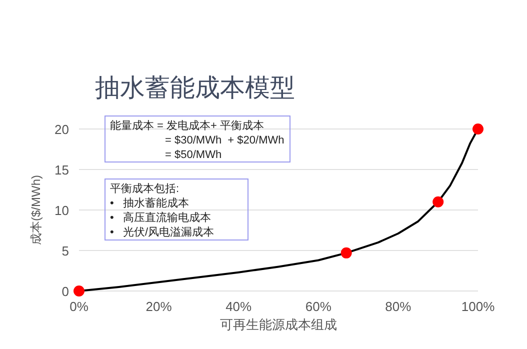 Image resolution: width=527 pixels, height=349 pixels. What do you see at coordinates (65, 291) in the screenshot?
I see `y-tick-label: 0` at bounding box center [65, 291].